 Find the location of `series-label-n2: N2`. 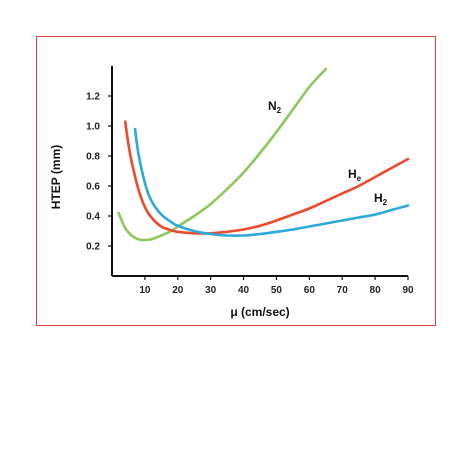

series-label-n2: N2 is located at coordinates (275, 107).